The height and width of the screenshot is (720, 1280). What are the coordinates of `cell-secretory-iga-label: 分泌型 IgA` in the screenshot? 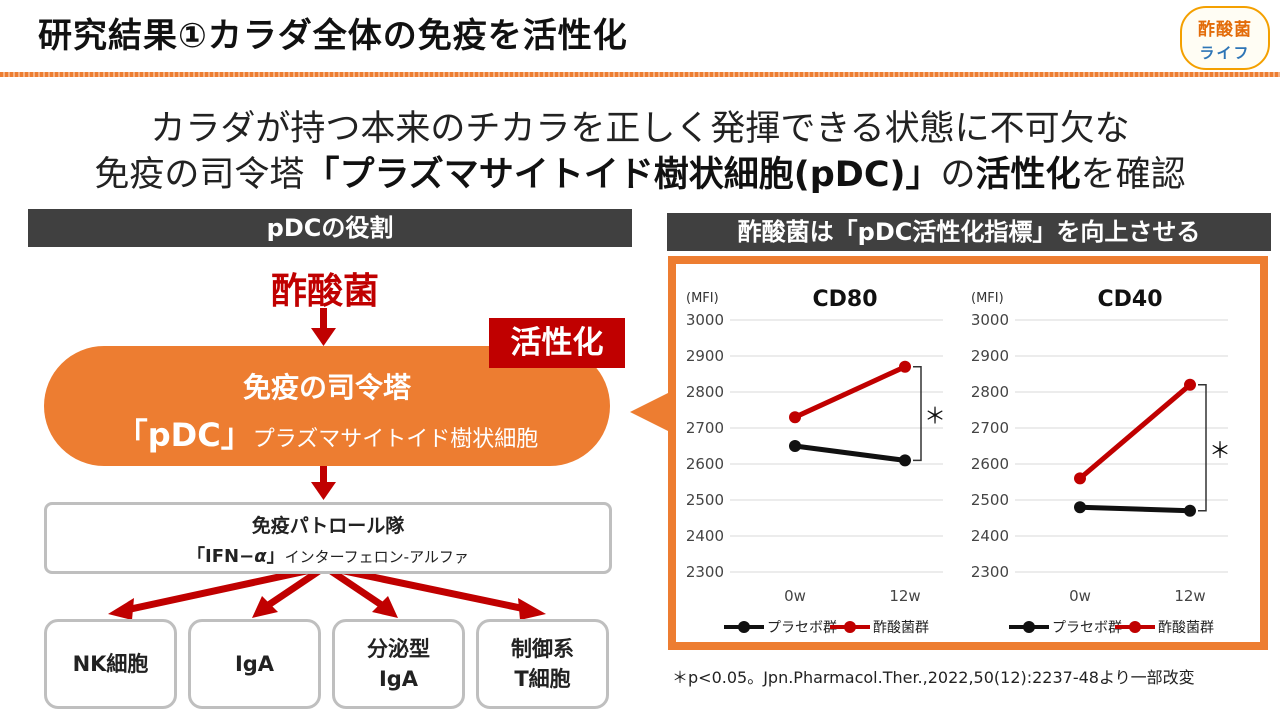 It's located at (398, 664).